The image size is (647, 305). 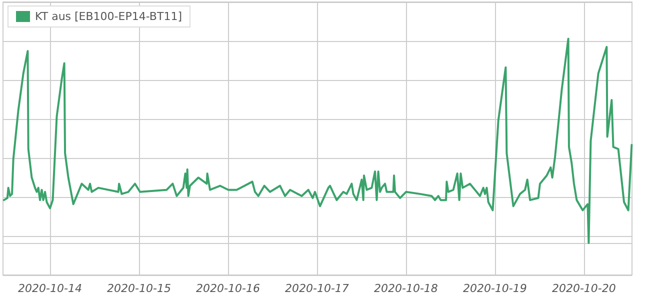 What do you see at coordinates (108, 16) in the screenshot?
I see `legend-label: KT aus [EB100-EP14-BT11]` at bounding box center [108, 16].